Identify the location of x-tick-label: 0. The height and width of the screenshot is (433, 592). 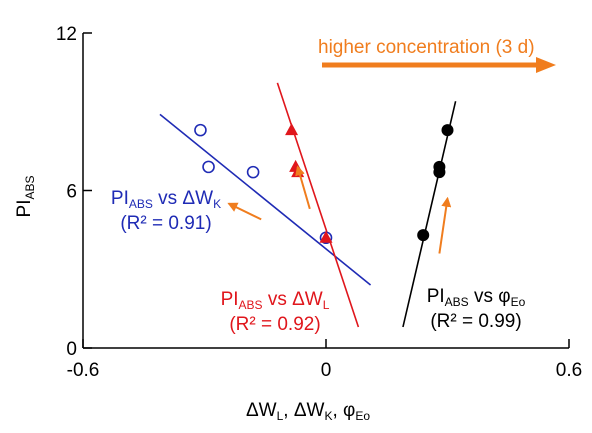
(326, 370).